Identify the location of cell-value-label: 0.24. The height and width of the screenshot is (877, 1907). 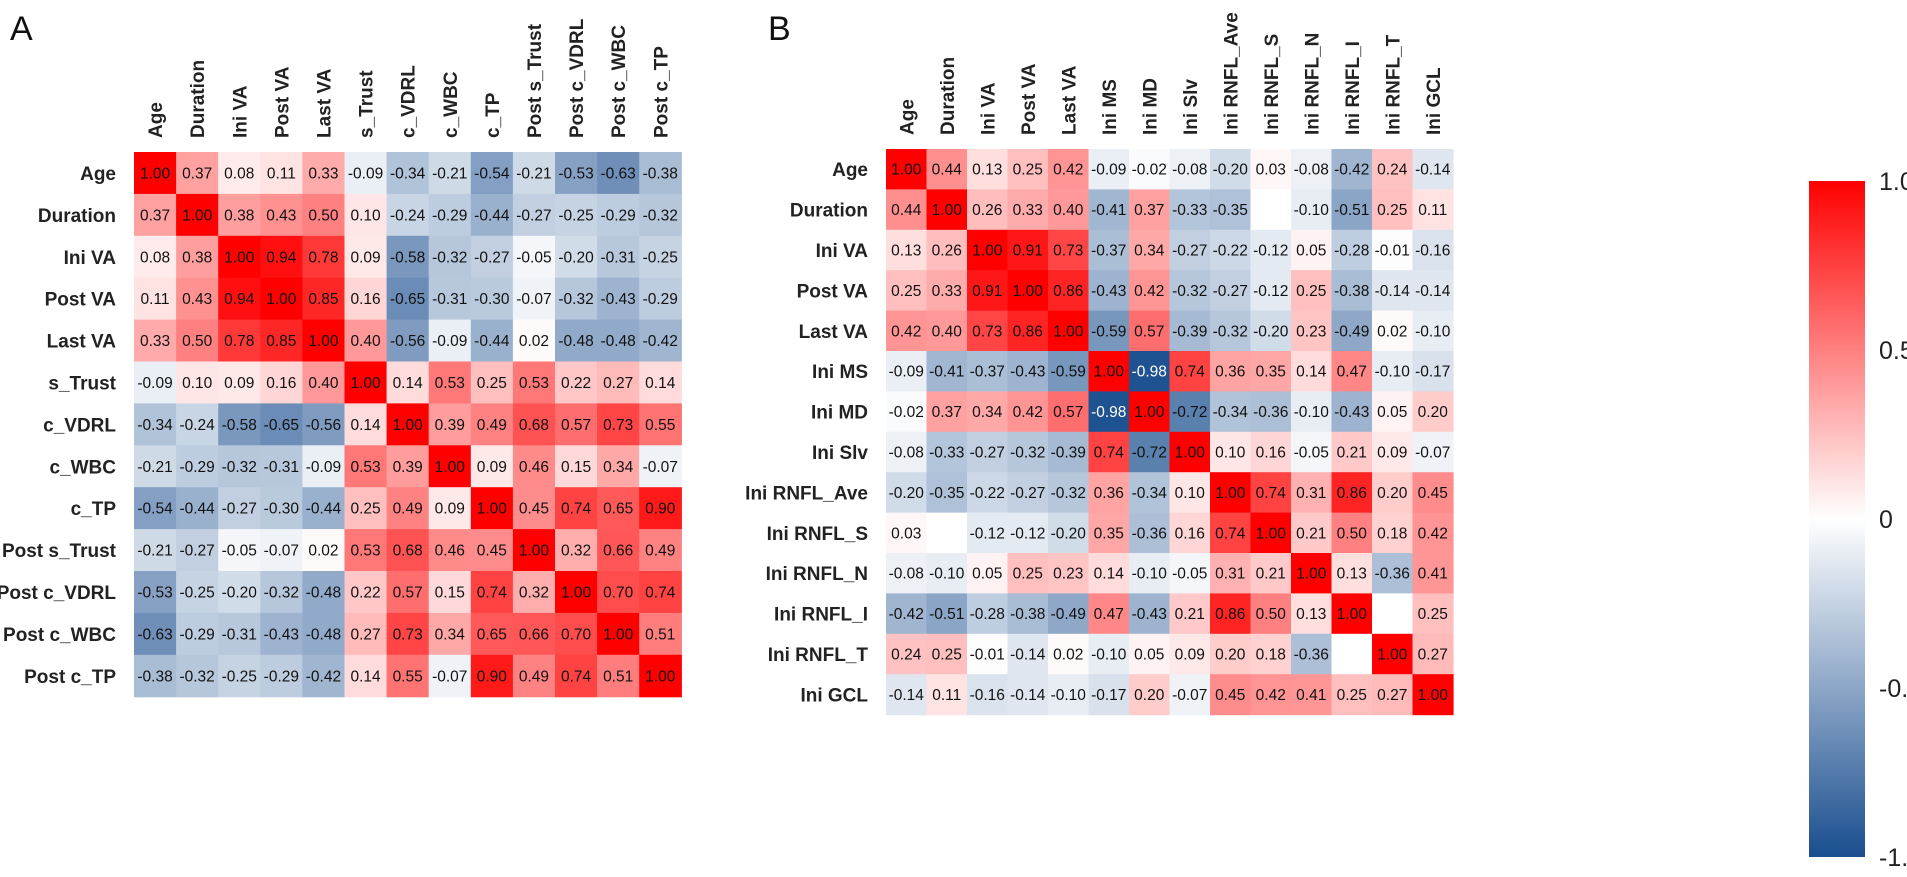
(906, 655).